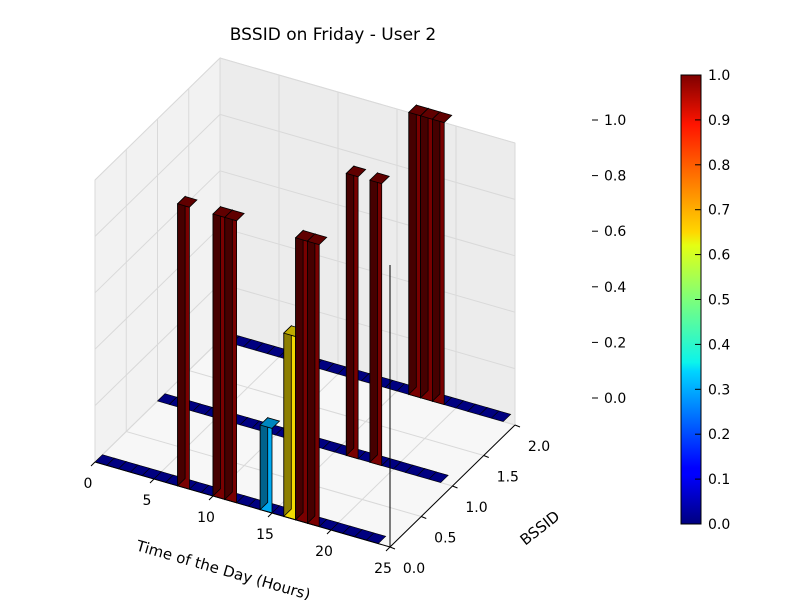 This screenshot has height=600, width=800. I want to click on z-tick-label: 0.6, so click(615, 232).